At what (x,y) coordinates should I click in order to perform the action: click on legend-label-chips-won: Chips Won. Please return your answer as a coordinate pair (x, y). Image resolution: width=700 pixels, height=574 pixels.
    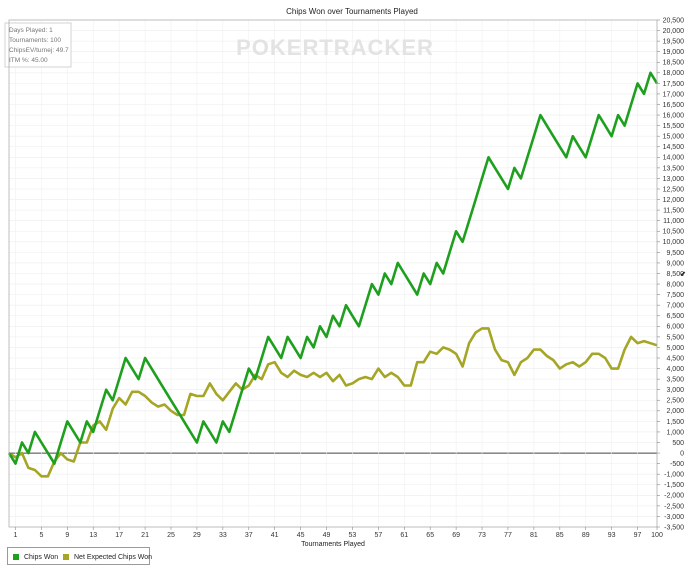
    Looking at the image, I should click on (41, 557).